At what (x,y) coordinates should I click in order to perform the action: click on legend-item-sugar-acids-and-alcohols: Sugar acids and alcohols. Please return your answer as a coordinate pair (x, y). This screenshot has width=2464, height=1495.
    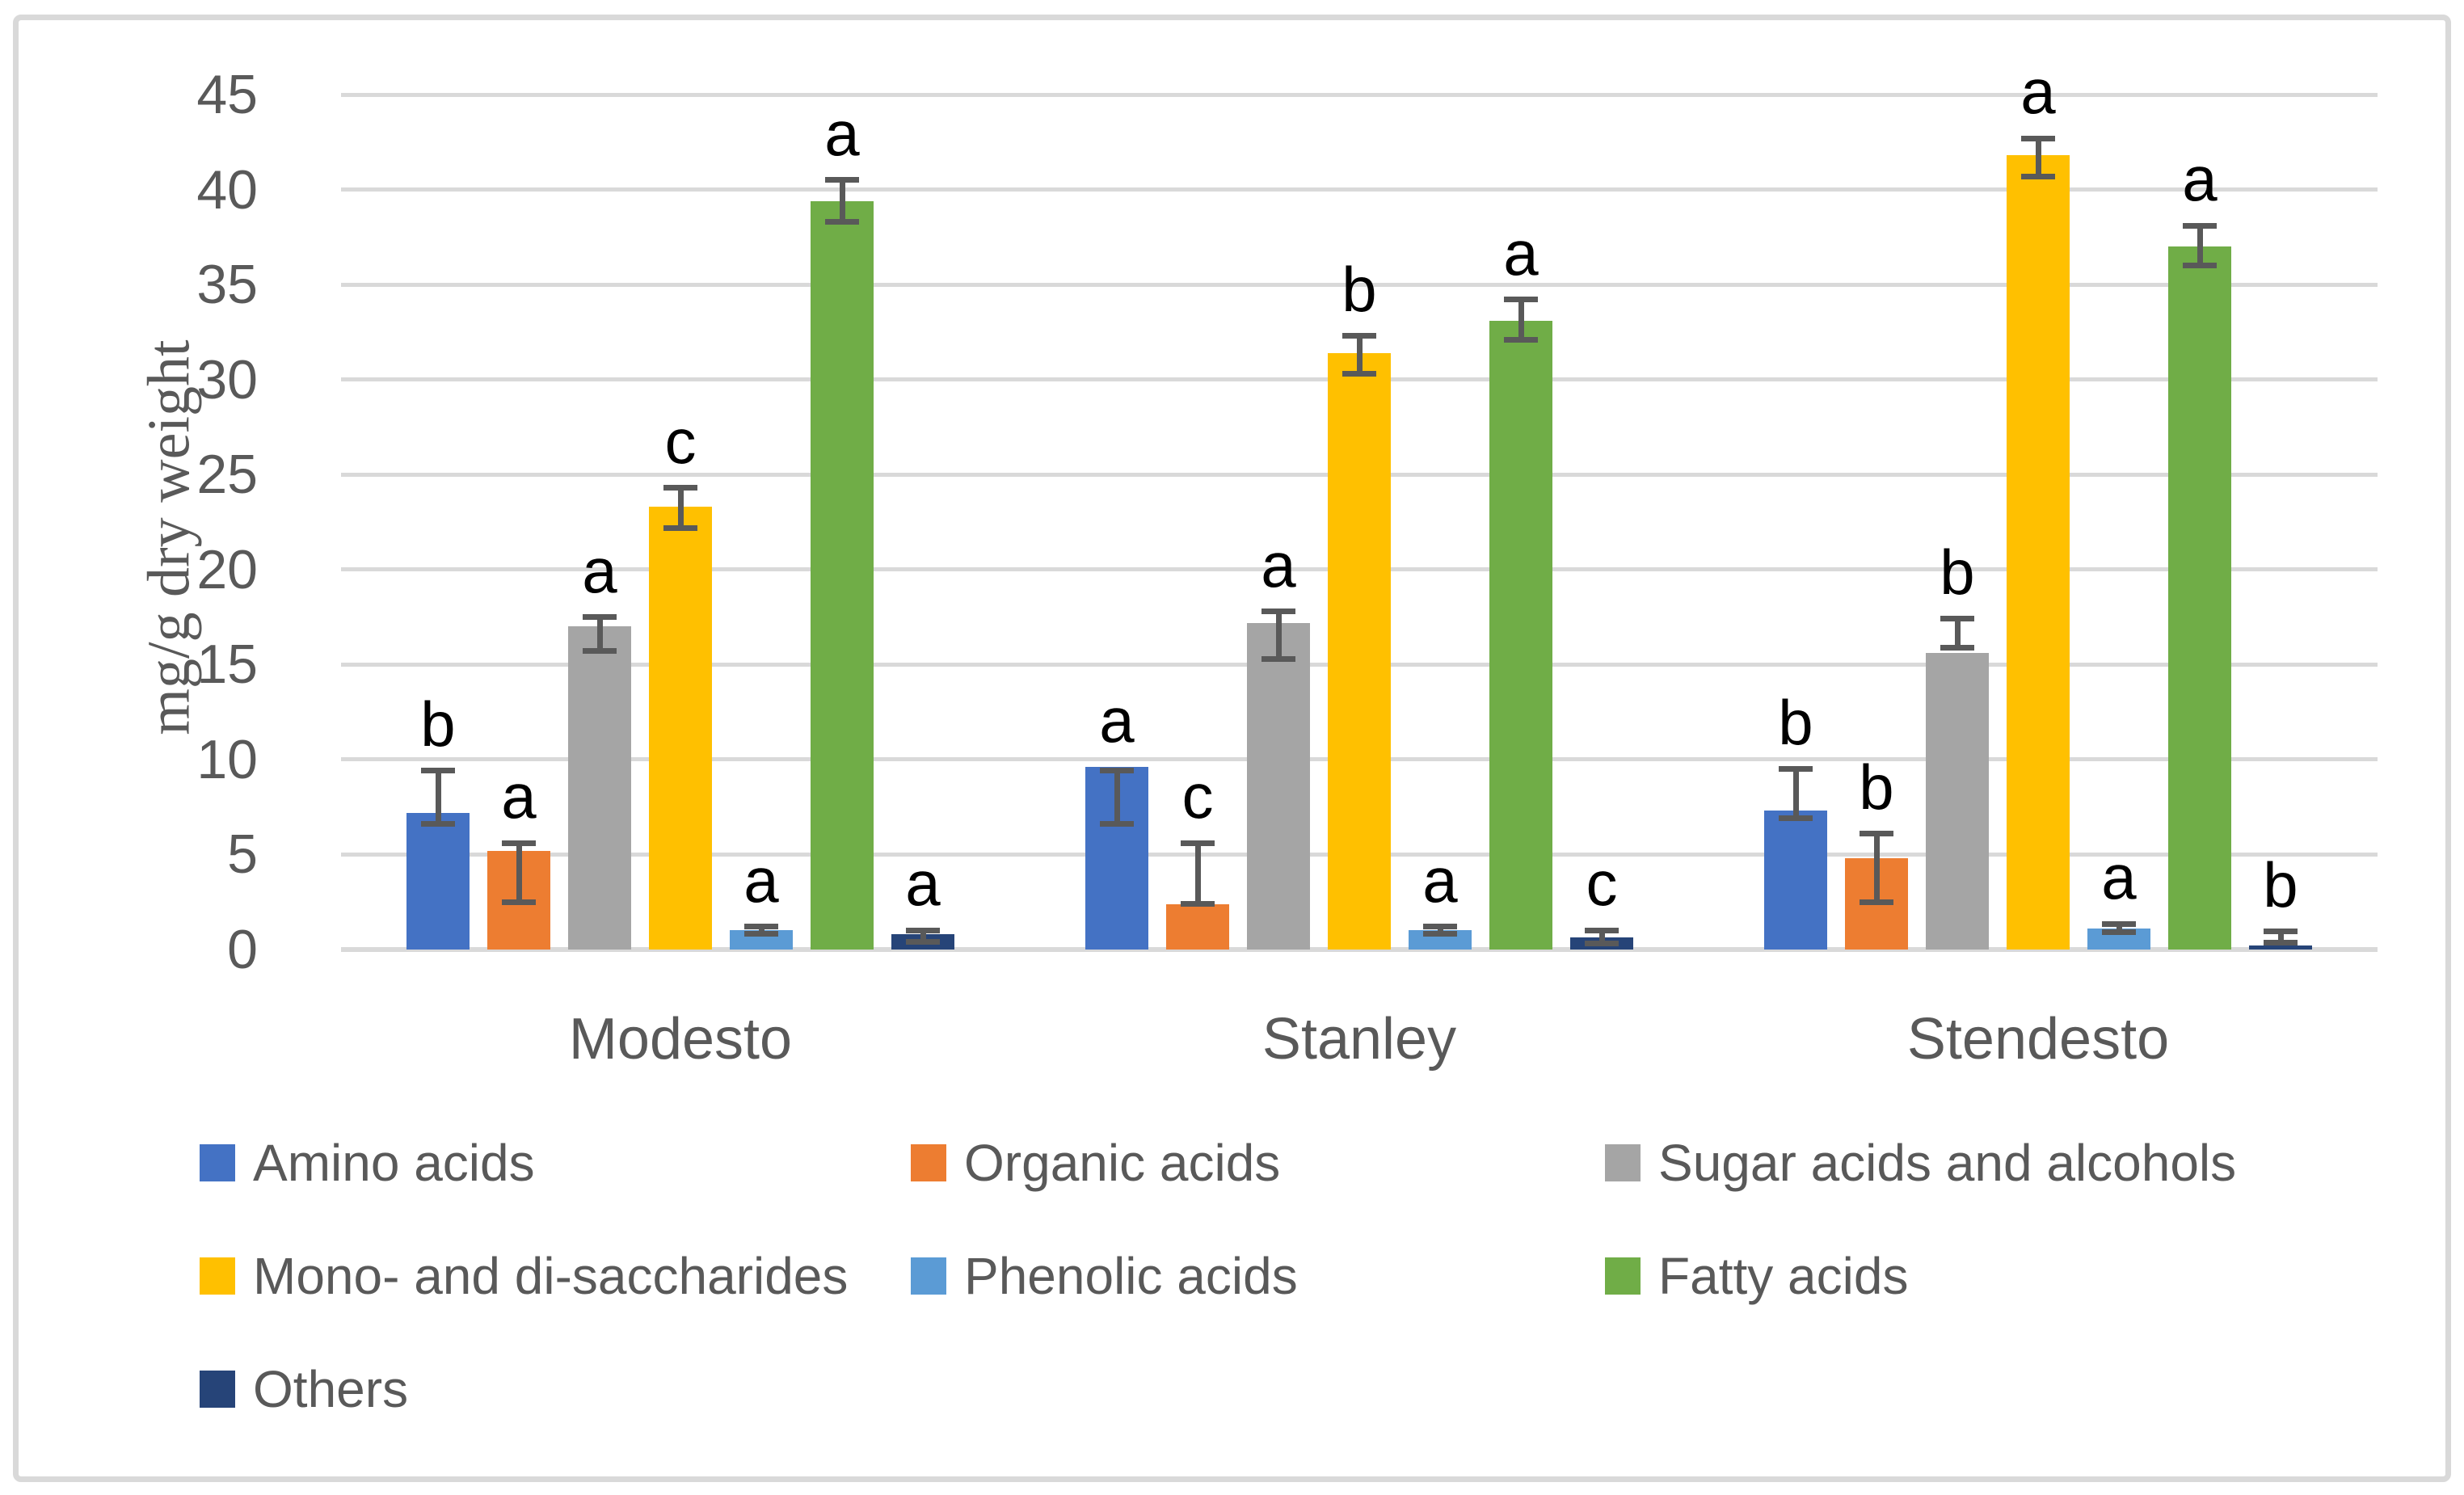
    Looking at the image, I should click on (1920, 1163).